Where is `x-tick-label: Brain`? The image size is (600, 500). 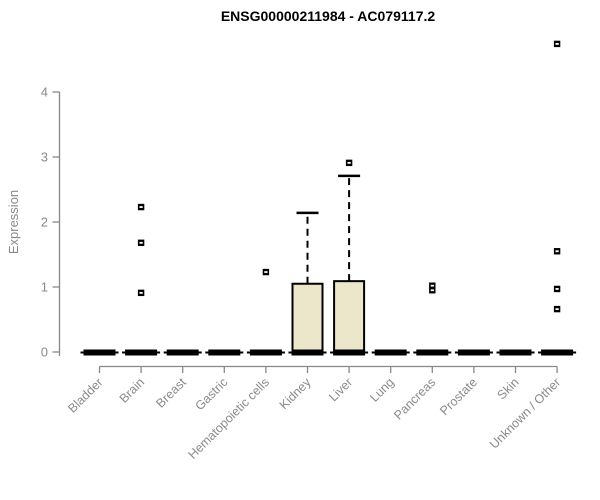 x-tick-label: Brain is located at coordinates (132, 390).